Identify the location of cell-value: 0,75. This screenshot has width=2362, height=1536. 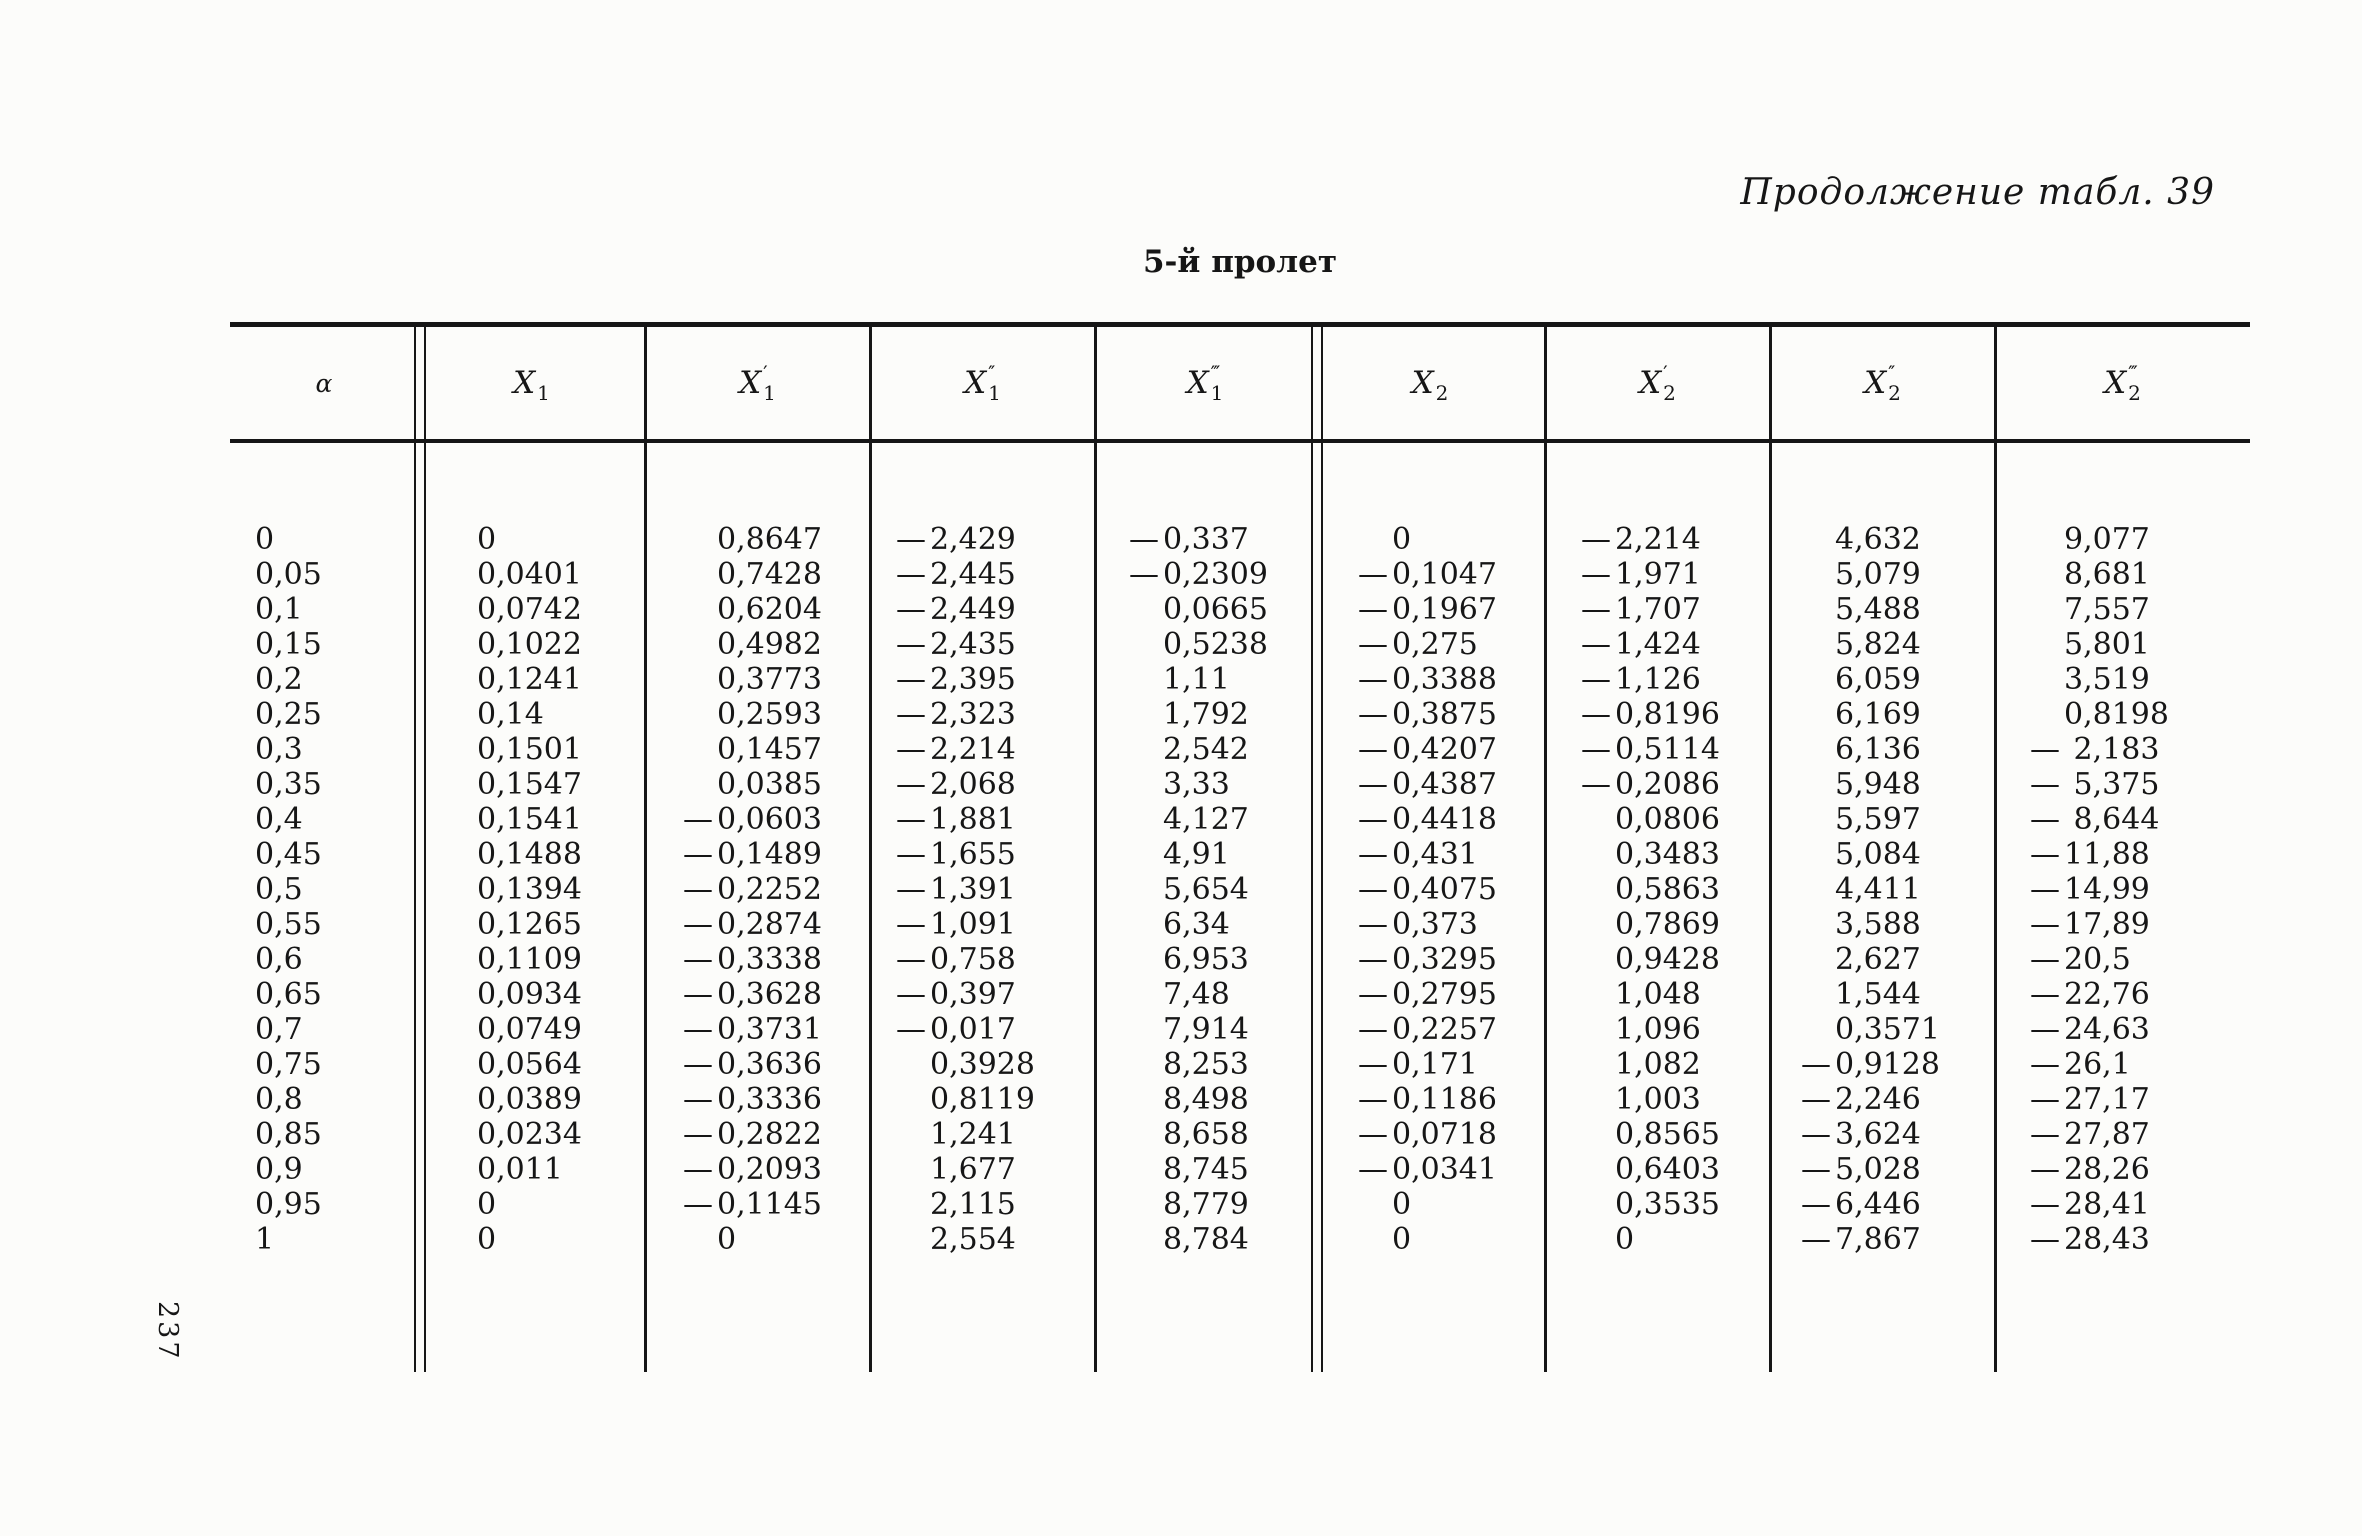
(288, 1064).